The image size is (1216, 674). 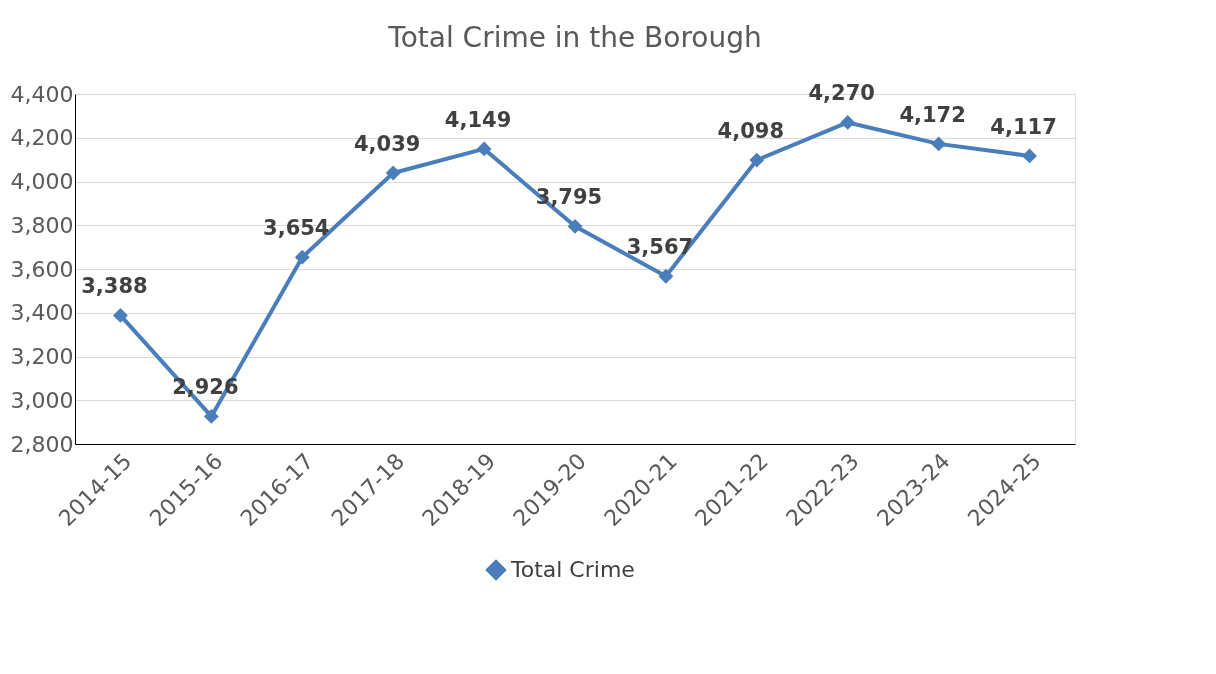 I want to click on y-tick-label: 4,400, so click(x=42, y=94).